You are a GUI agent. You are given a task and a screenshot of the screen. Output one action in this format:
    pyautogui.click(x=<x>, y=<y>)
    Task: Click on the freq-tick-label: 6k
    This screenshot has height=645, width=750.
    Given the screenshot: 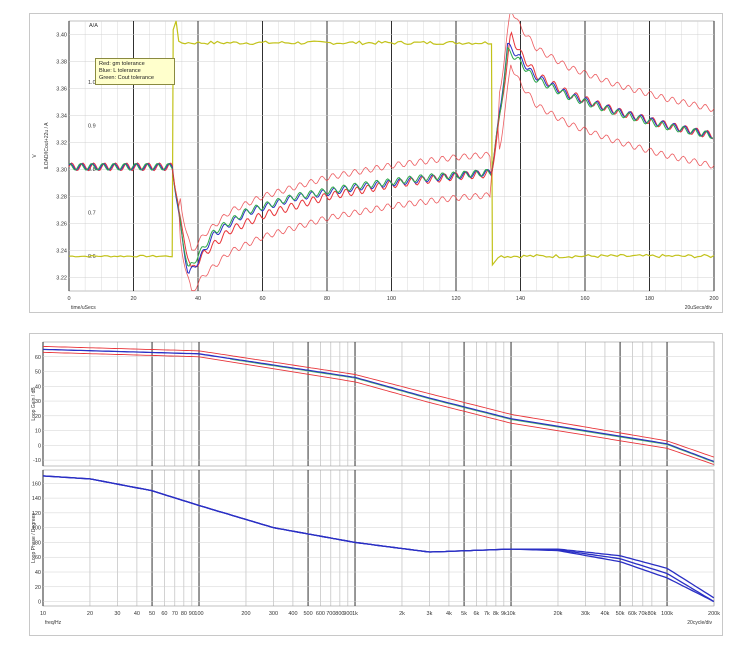 What is the action you would take?
    pyautogui.click(x=477, y=614)
    